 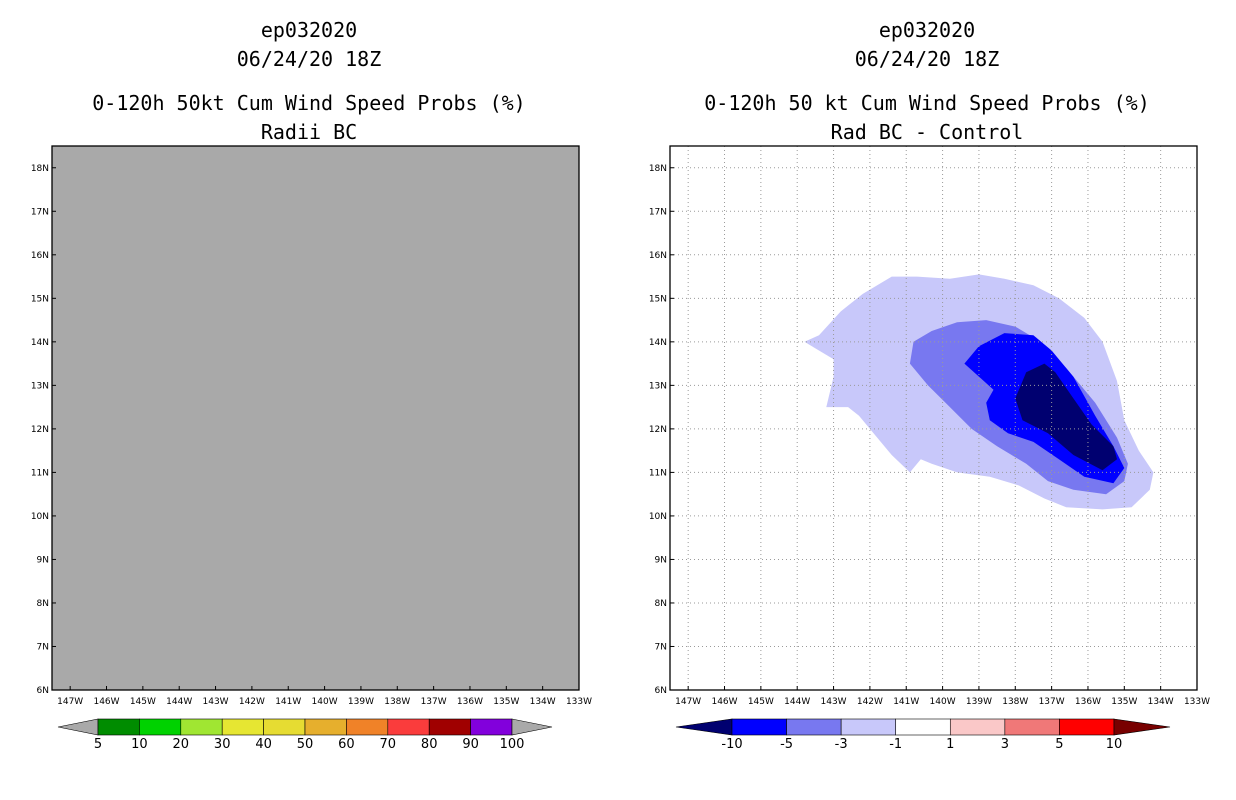 What do you see at coordinates (40, 473) in the screenshot?
I see `left-y-tick-label-5: 11N` at bounding box center [40, 473].